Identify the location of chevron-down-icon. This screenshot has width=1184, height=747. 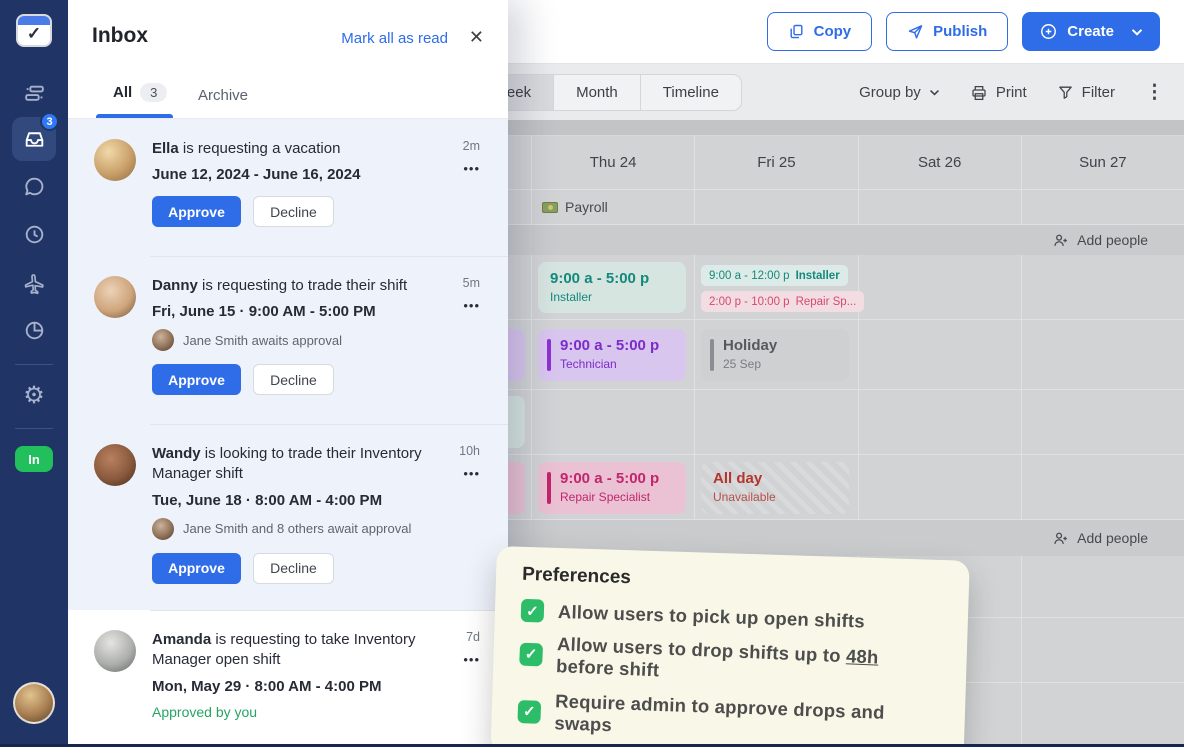
(1137, 32).